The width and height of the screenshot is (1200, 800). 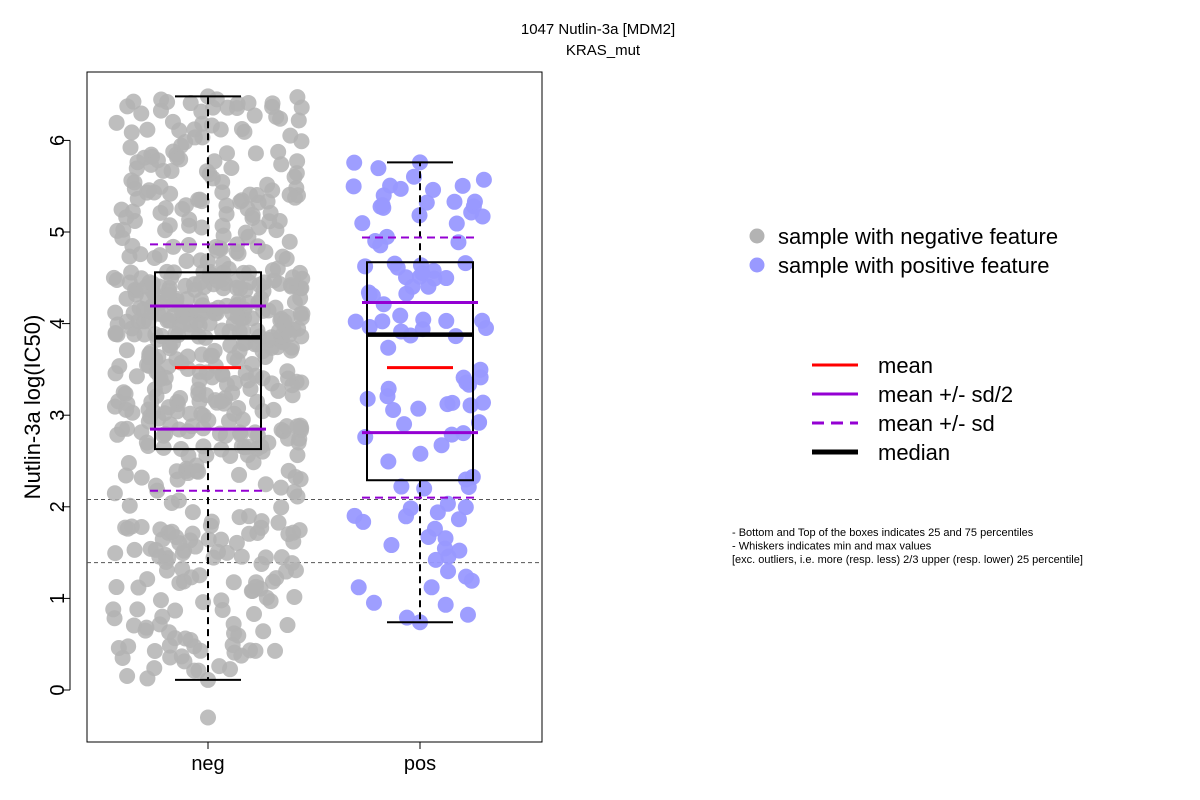 I want to click on footnote-line: - Whiskers indicates min and max values, so click(x=832, y=547).